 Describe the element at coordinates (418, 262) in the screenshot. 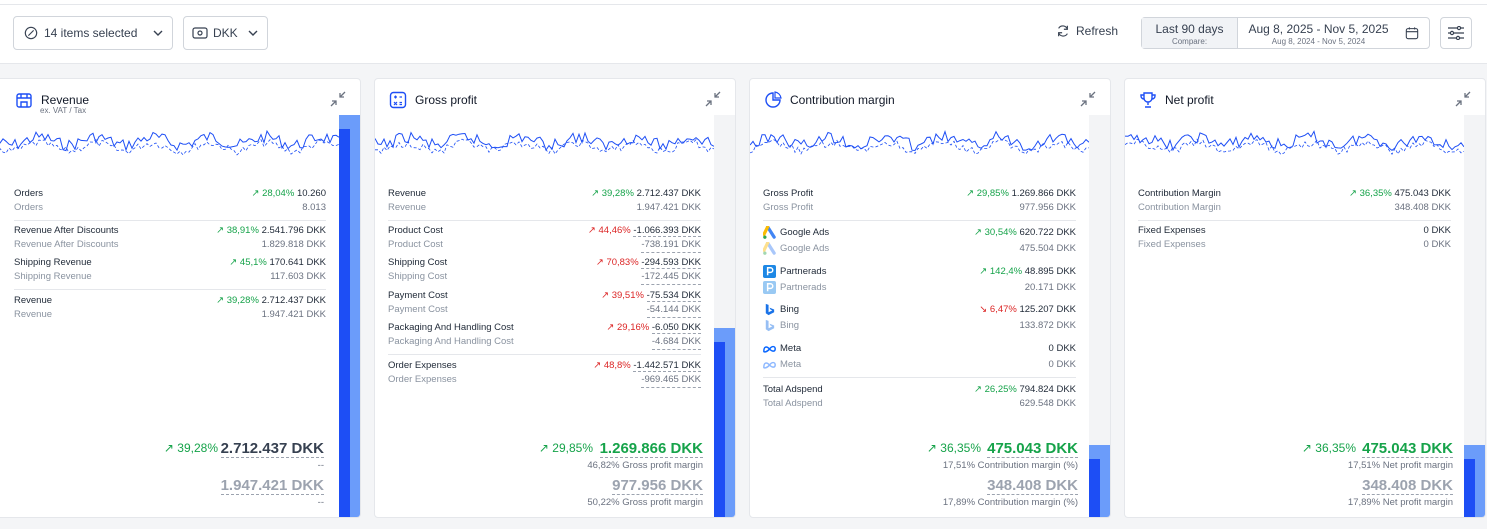

I see `row-label: Shipping Cost` at that location.